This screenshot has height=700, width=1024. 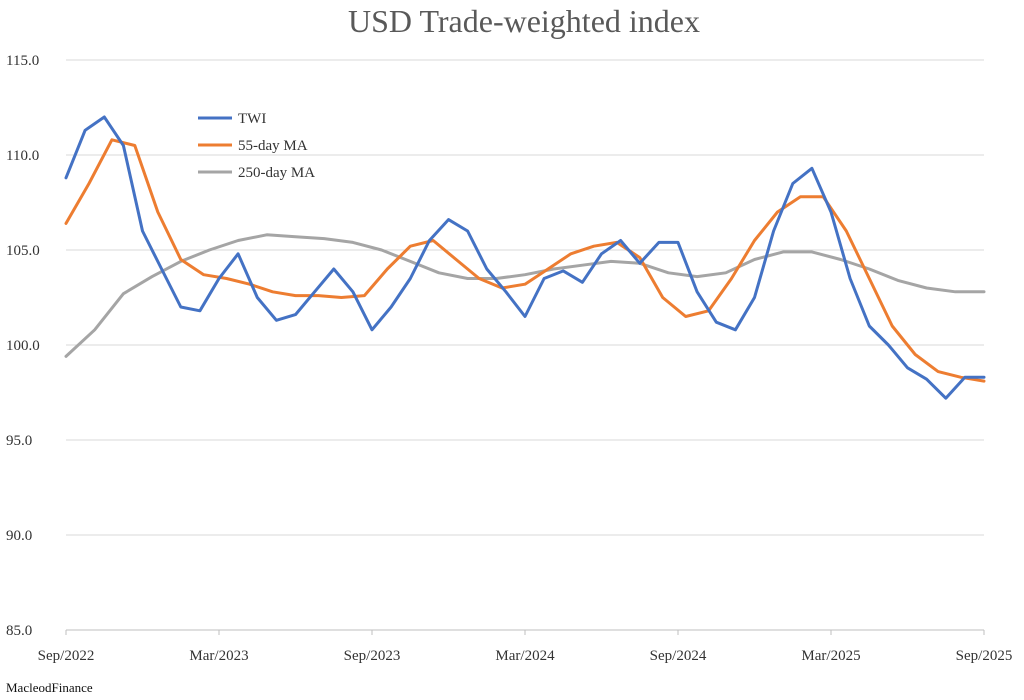 I want to click on y-tick-label: 110.0, so click(x=22, y=156).